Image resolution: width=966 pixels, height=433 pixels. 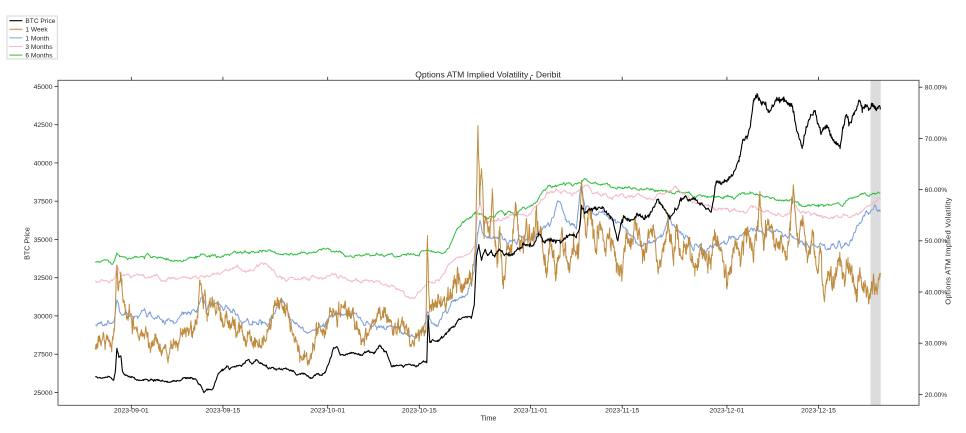 What do you see at coordinates (36, 30) in the screenshot?
I see `svg-text: 1 Week` at bounding box center [36, 30].